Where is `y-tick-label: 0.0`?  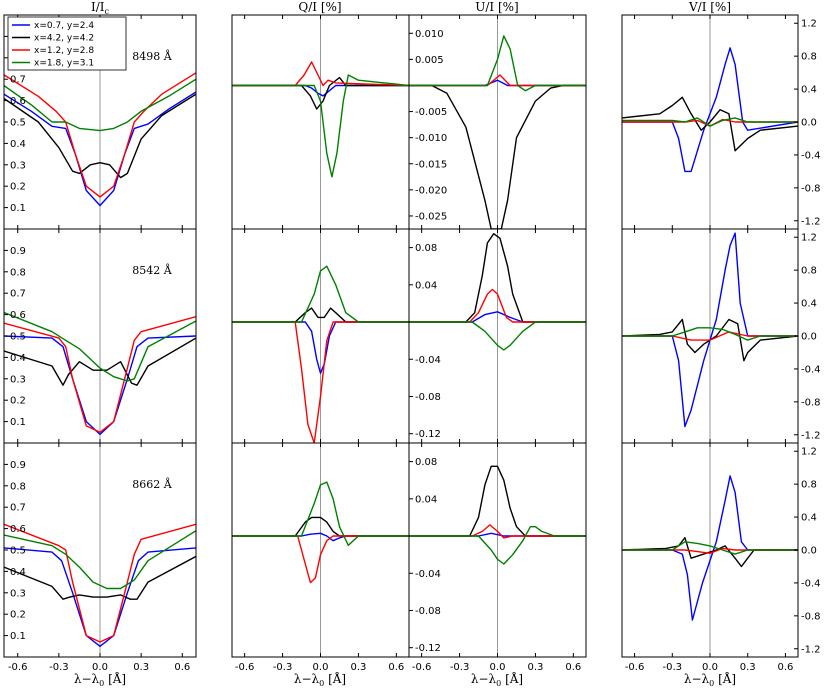
y-tick-label: 0.0 is located at coordinates (809, 123).